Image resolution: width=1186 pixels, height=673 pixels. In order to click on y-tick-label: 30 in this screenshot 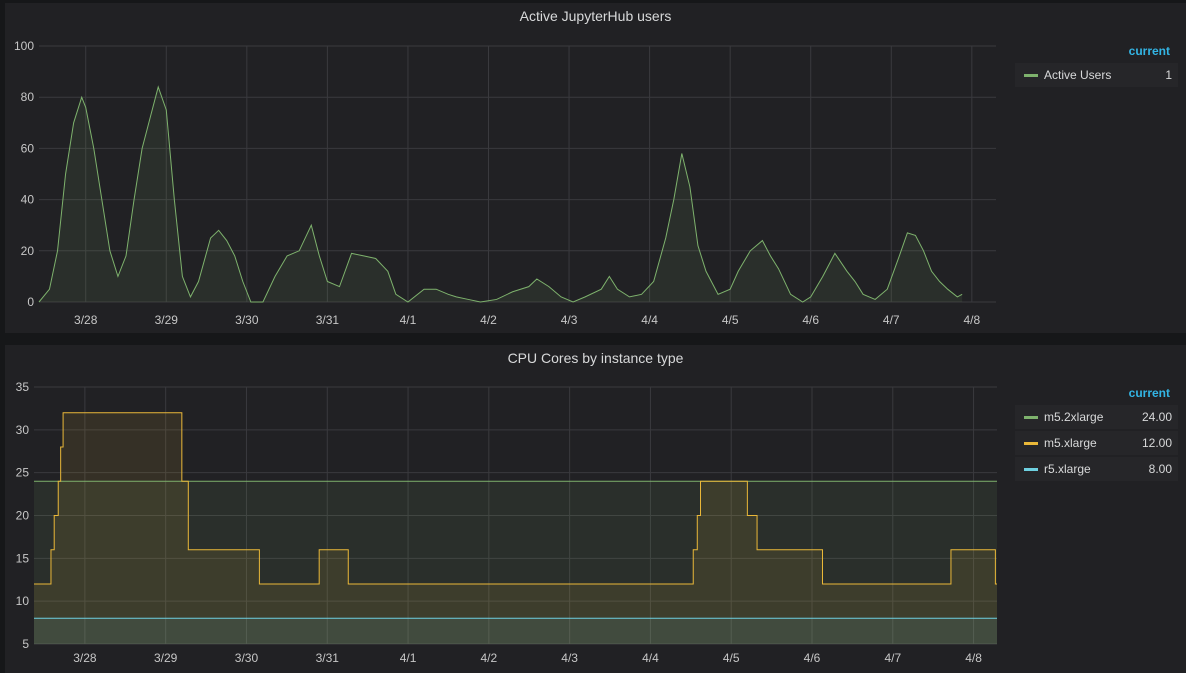, I will do `click(23, 430)`.